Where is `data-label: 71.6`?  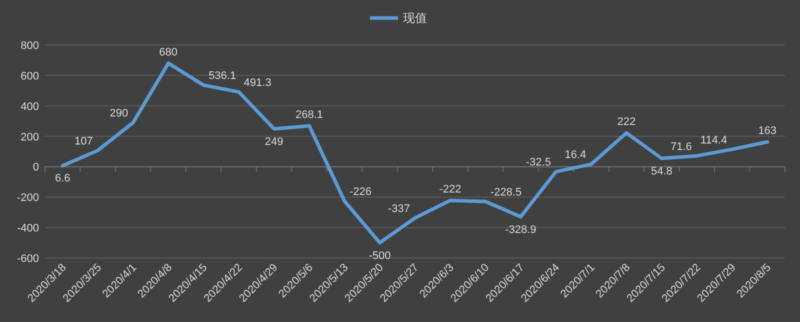 data-label: 71.6 is located at coordinates (681, 146).